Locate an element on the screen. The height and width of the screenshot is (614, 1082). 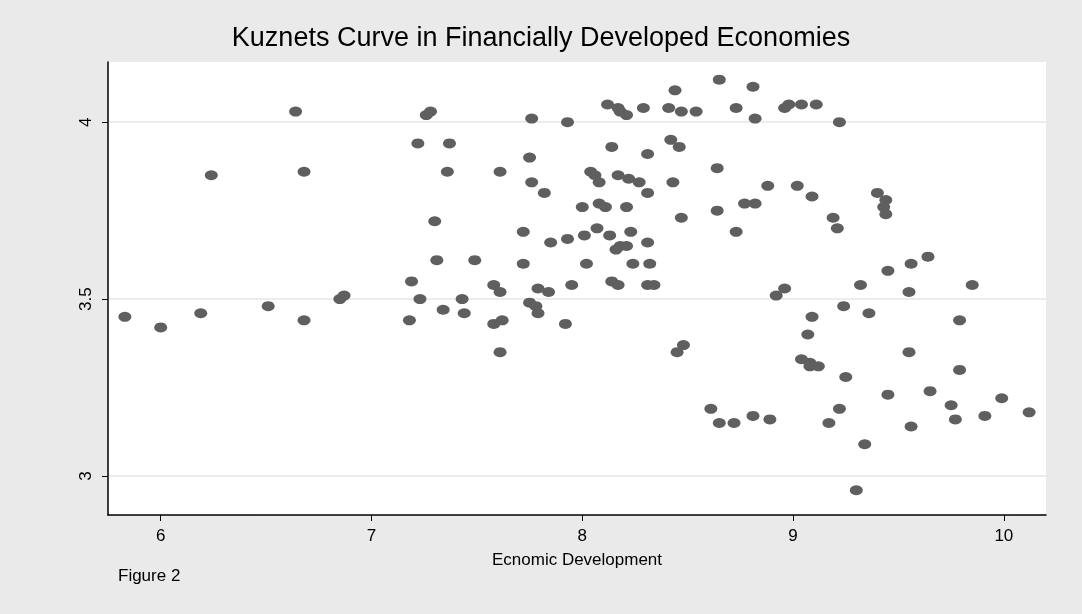
x-tick-label: 9 is located at coordinates (793, 535).